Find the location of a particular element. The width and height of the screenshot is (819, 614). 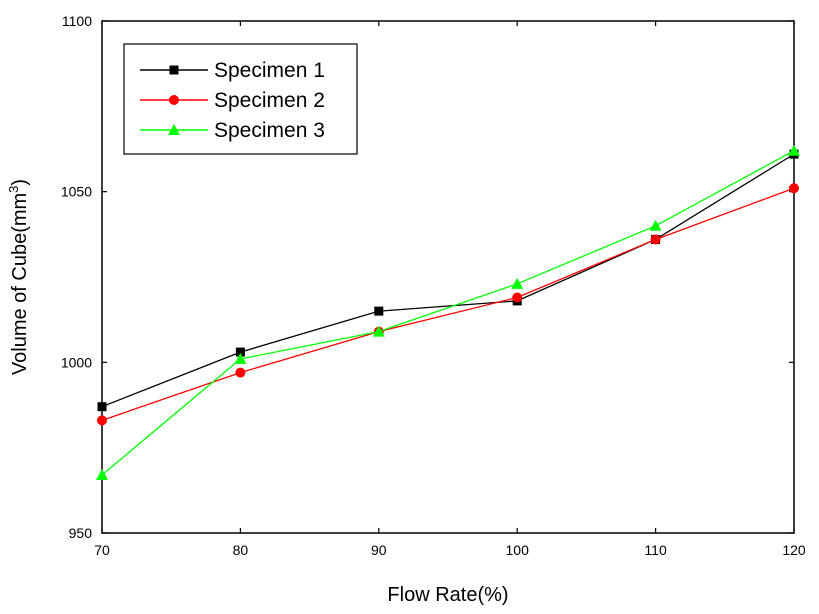

x-axis-title: Flow Rate(%) is located at coordinates (447, 595).